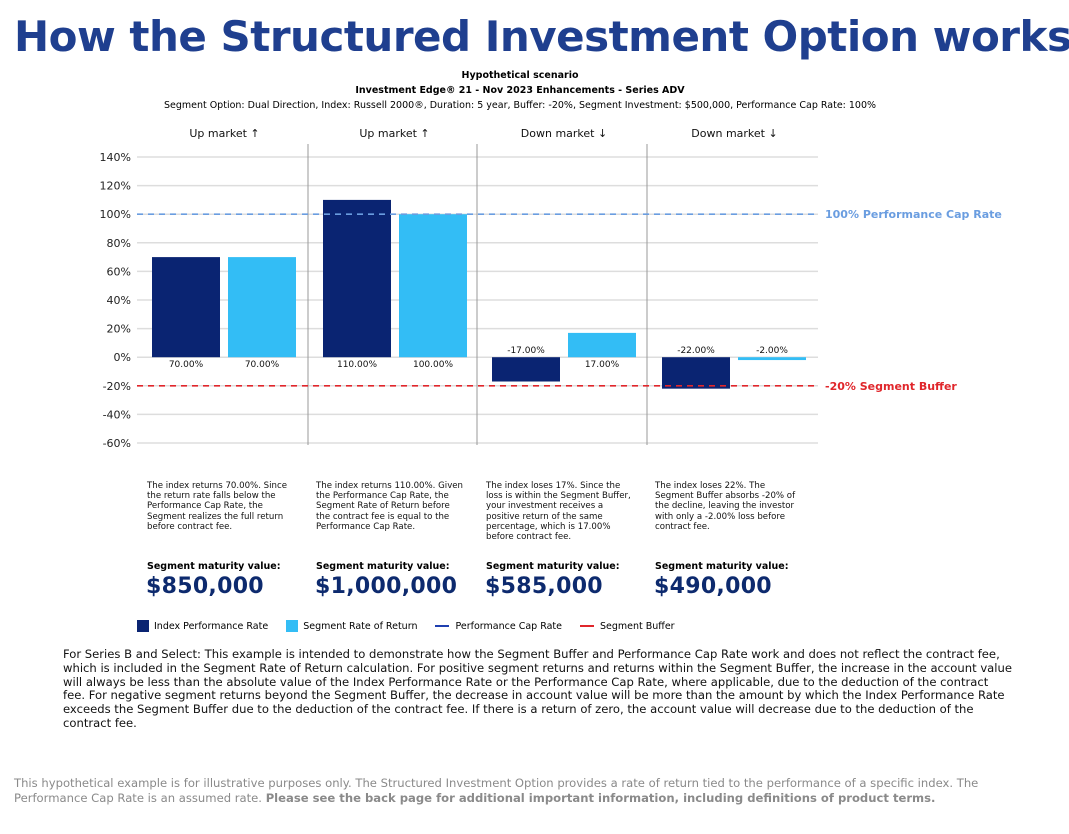 Image resolution: width=1069 pixels, height=834 pixels. Describe the element at coordinates (143, 626) in the screenshot. I see `legend-swatch-index` at that location.